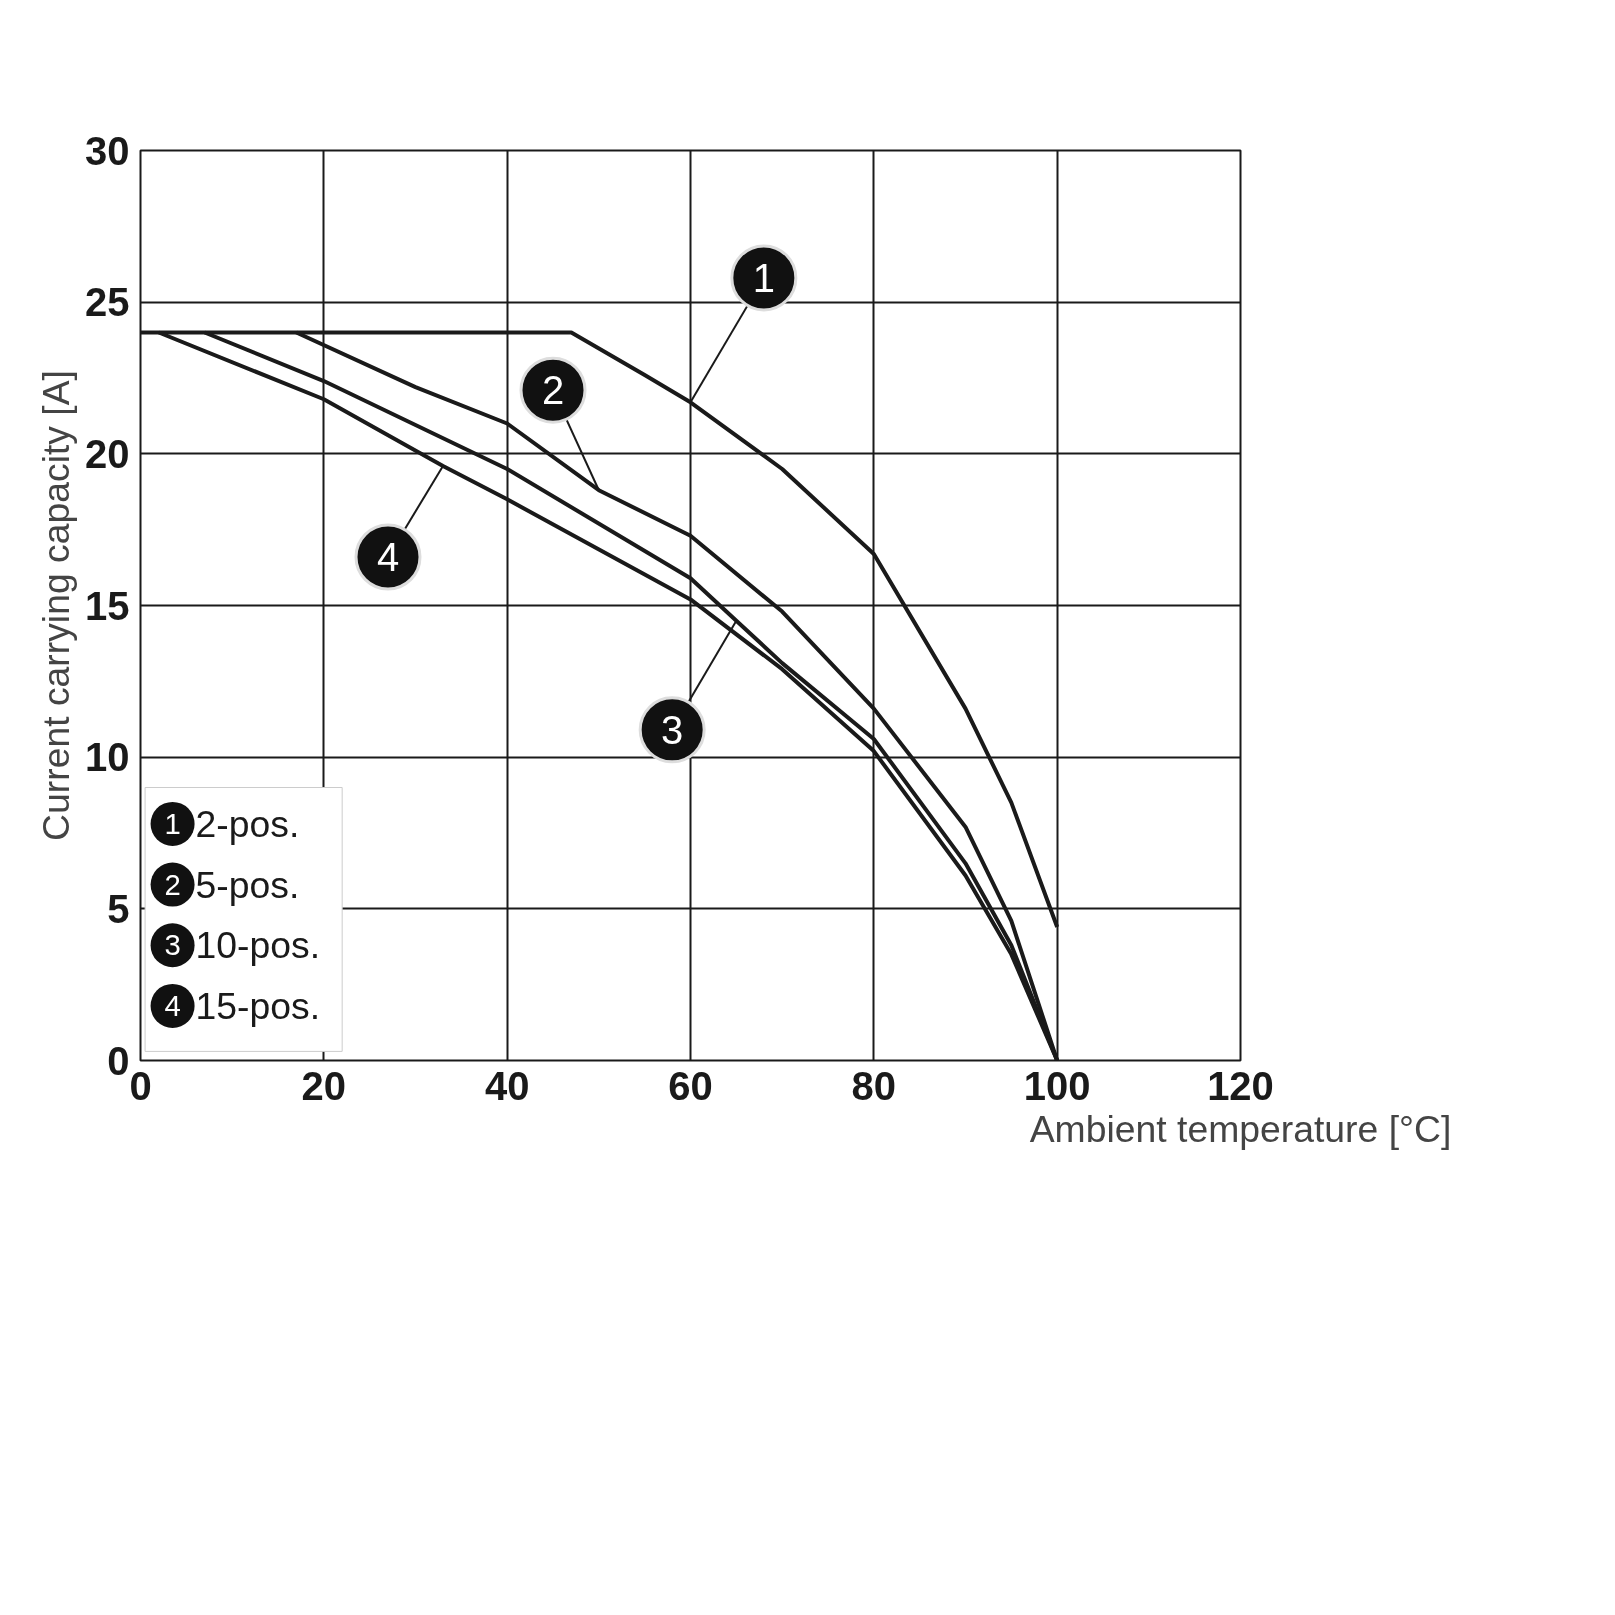 This screenshot has height=1615, width=1615. What do you see at coordinates (172, 884) in the screenshot?
I see `text: 2` at bounding box center [172, 884].